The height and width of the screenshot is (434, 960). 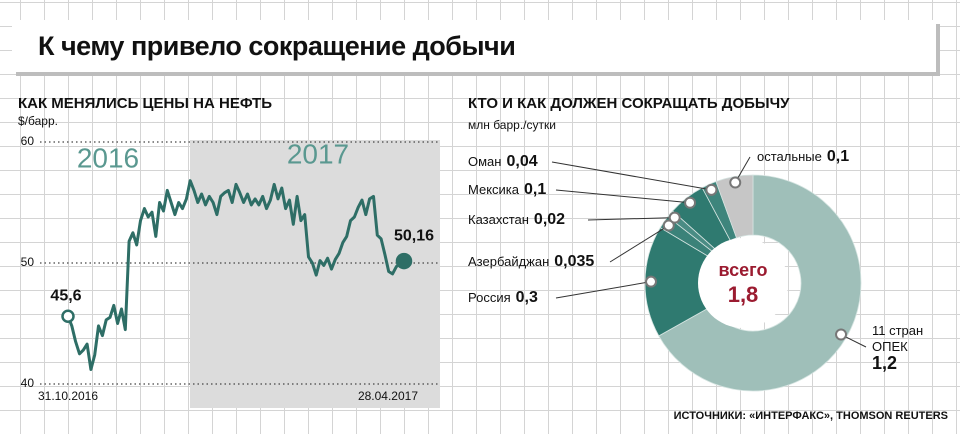 What do you see at coordinates (277, 46) in the screenshot?
I see `page-title: К чему привело сокращение добычи` at bounding box center [277, 46].